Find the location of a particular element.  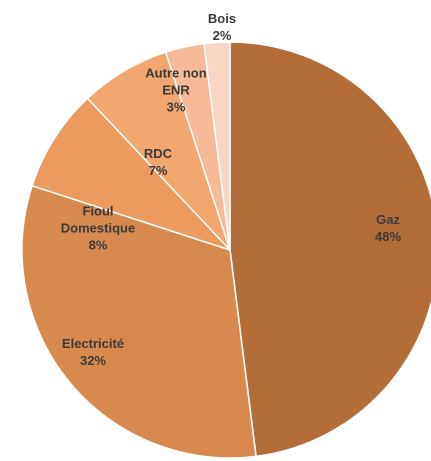

slice-label: Fioul Domestique 8% is located at coordinates (98, 228).